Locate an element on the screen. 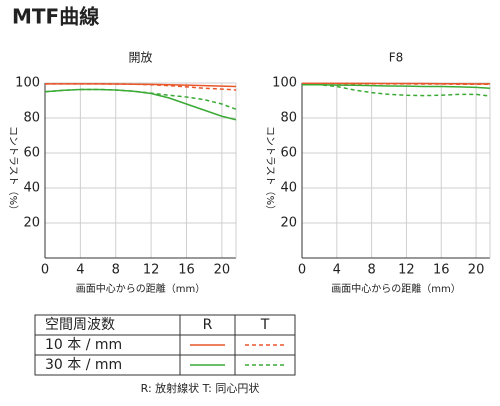 This screenshot has width=500, height=406. table-note: R: 放射線状 T: 同心円状 is located at coordinates (200, 388).